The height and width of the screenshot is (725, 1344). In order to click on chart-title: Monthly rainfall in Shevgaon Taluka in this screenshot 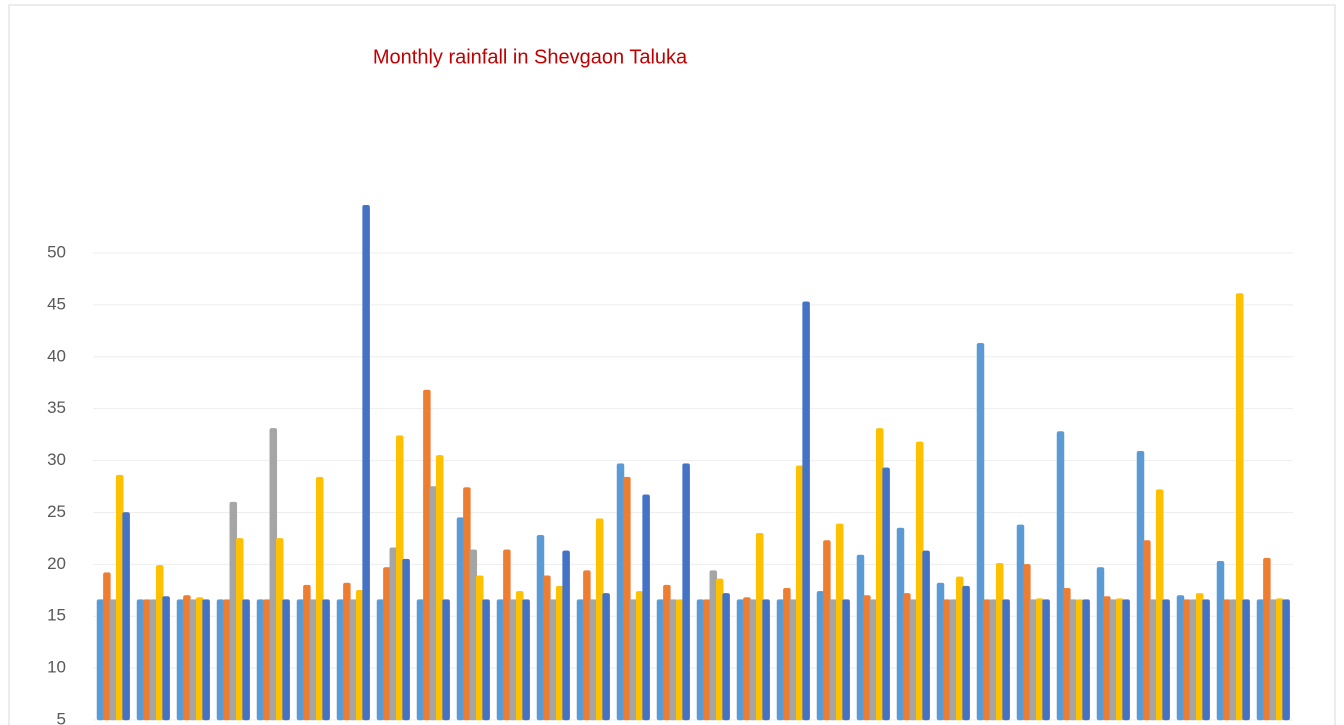, I will do `click(530, 57)`.